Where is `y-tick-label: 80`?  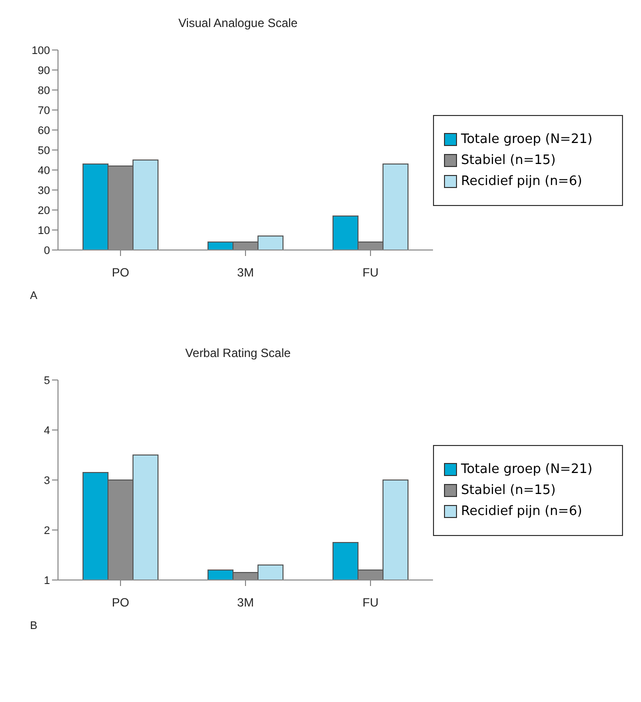
y-tick-label: 80 is located at coordinates (44, 90).